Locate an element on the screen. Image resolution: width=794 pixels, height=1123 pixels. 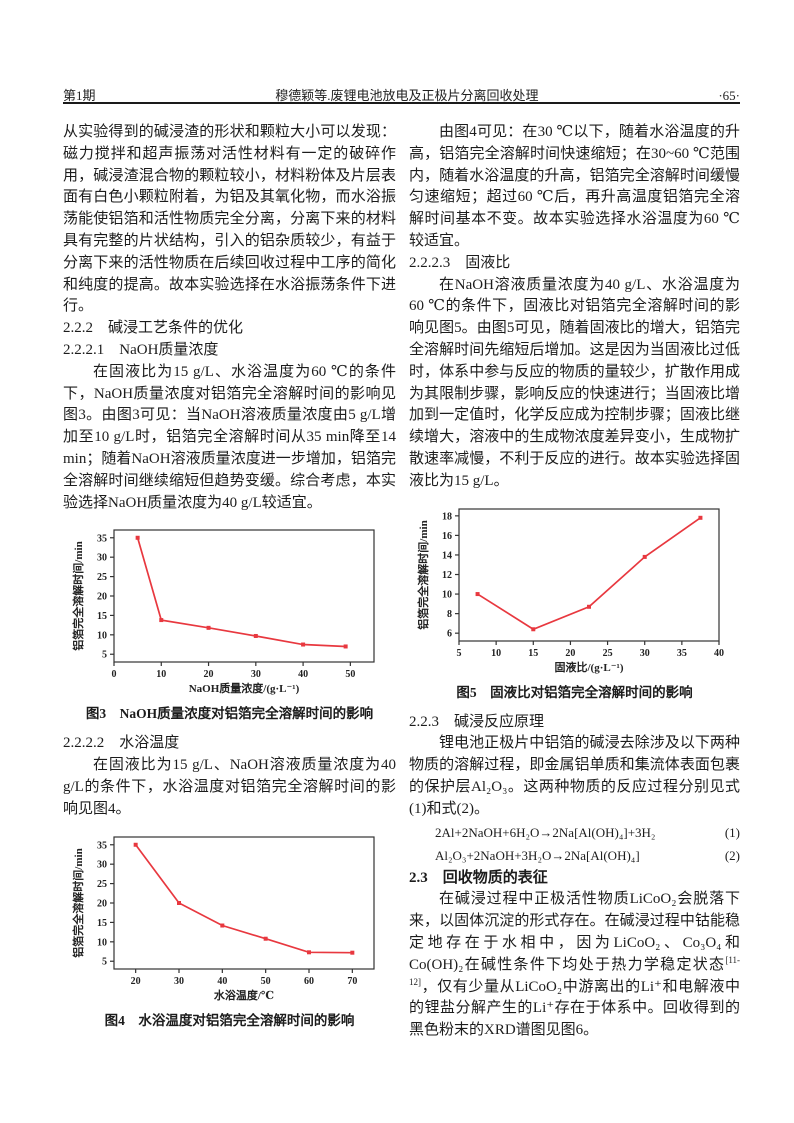
svg-text: NaOH质量浓度/(g·L⁻¹) is located at coordinates (243, 688).